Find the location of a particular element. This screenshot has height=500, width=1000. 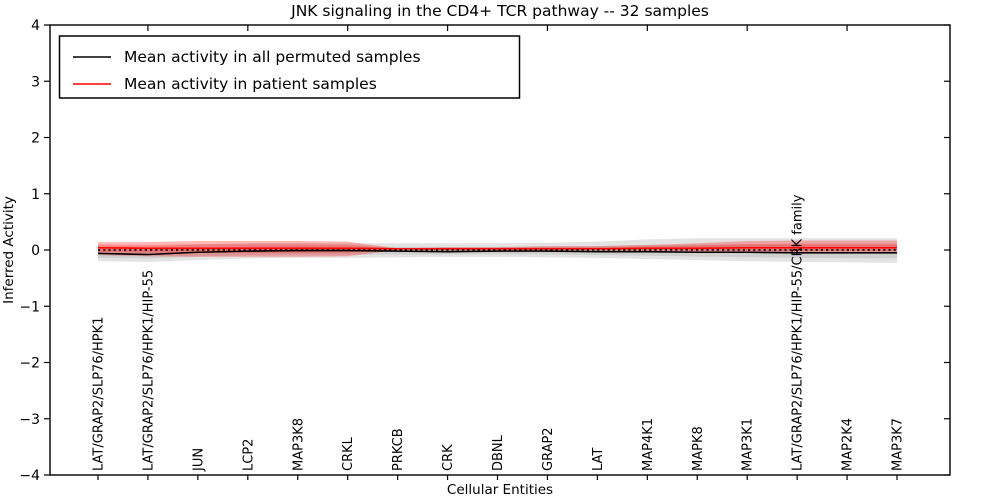

x-category-label: MAP3K1 is located at coordinates (748, 444).